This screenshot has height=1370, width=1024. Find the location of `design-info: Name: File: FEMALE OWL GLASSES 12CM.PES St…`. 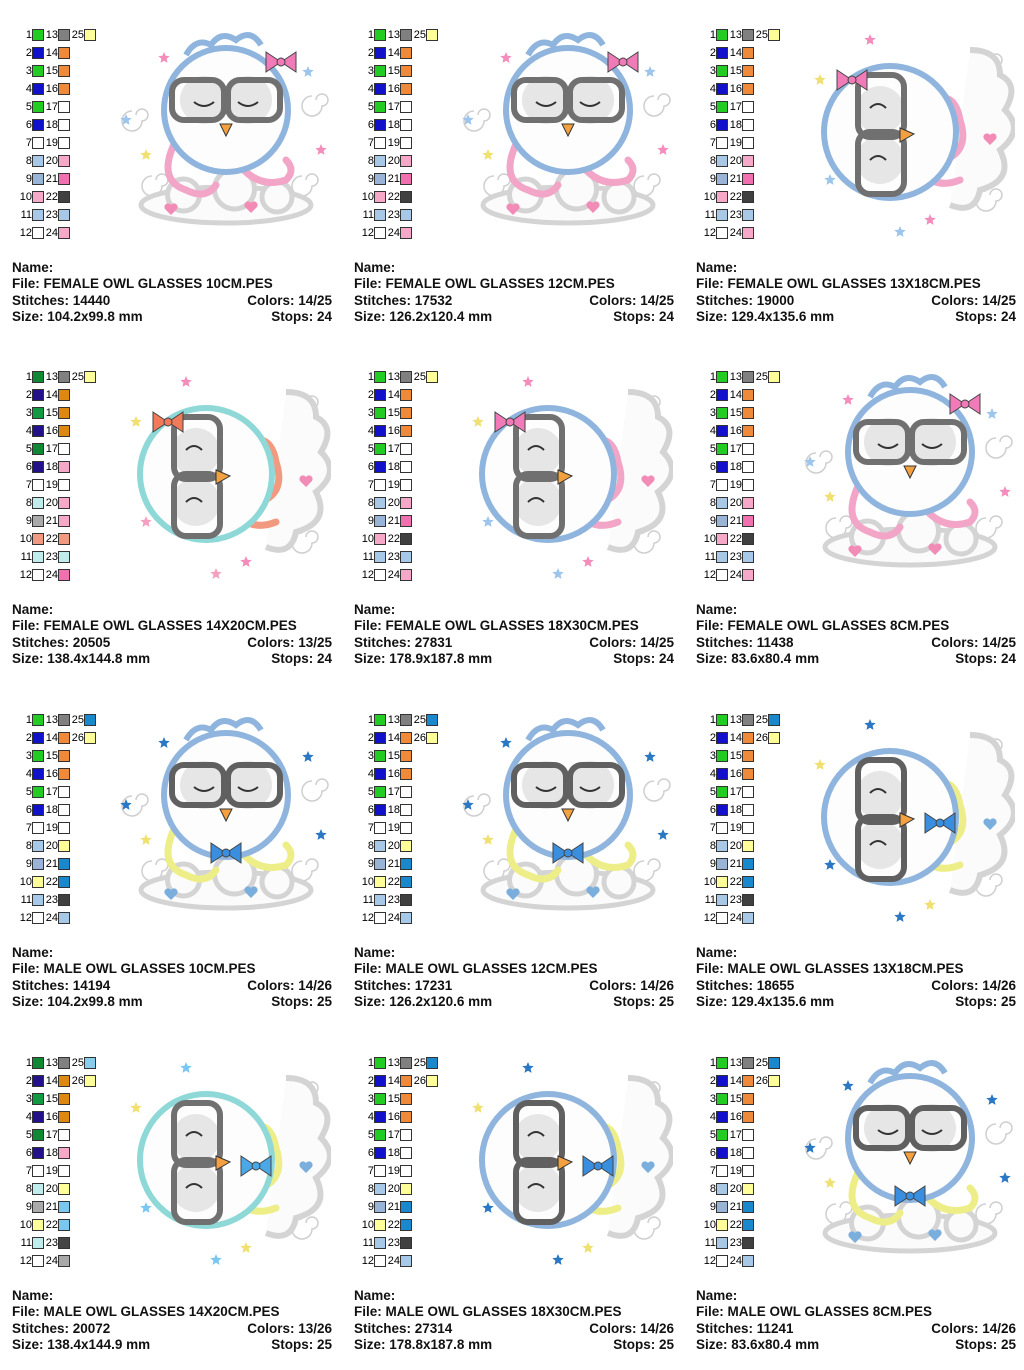

design-info: Name: File: FEMALE OWL GLASSES 12CM.PES St… is located at coordinates (514, 292).